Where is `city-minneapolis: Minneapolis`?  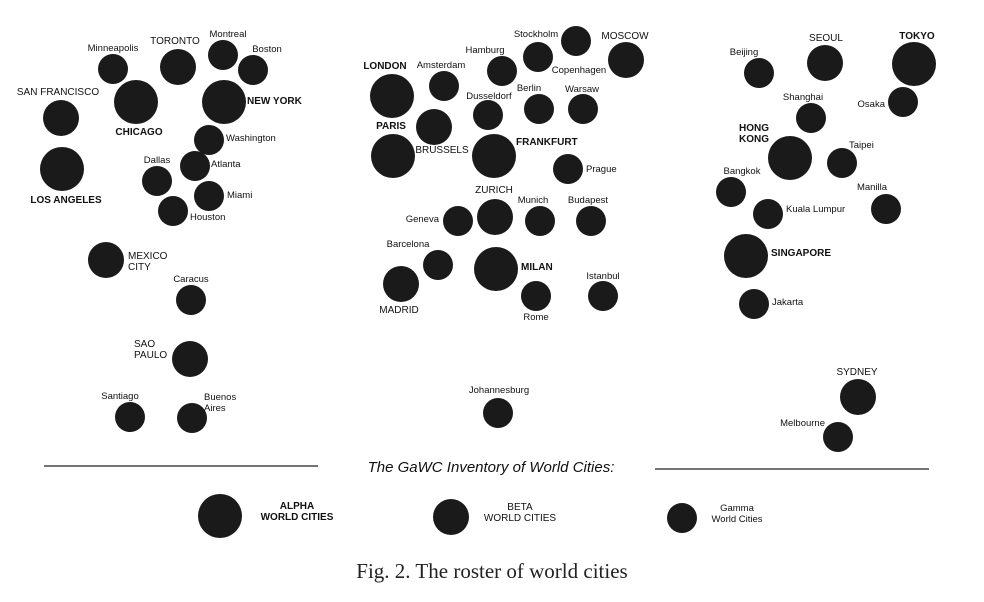
city-minneapolis: Minneapolis is located at coordinates (113, 63).